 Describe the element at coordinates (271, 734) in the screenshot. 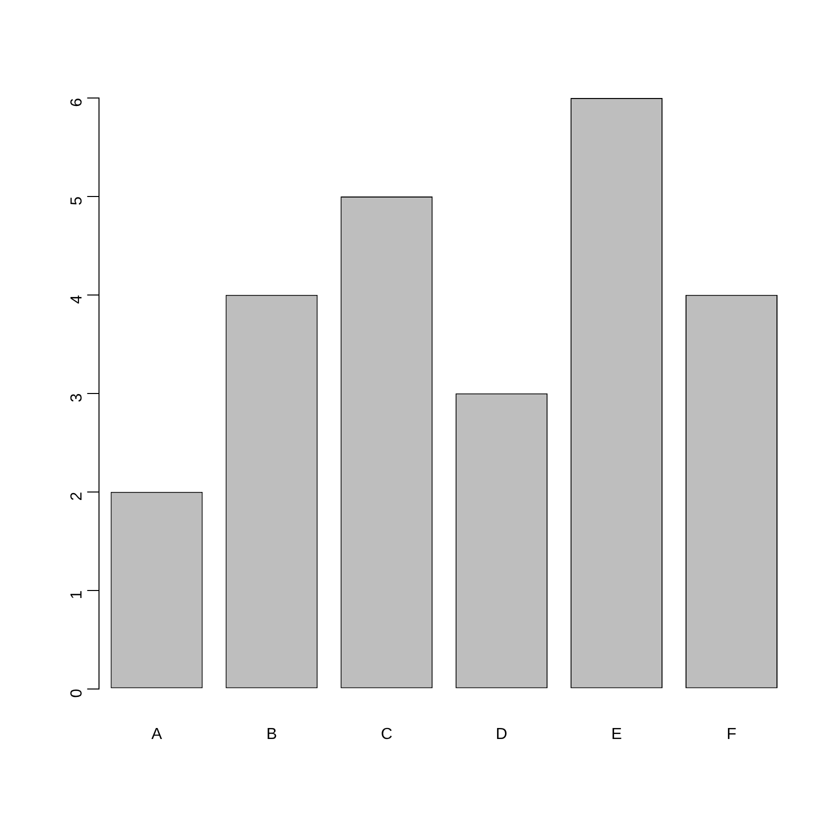

I see `x-tick-label: B` at that location.